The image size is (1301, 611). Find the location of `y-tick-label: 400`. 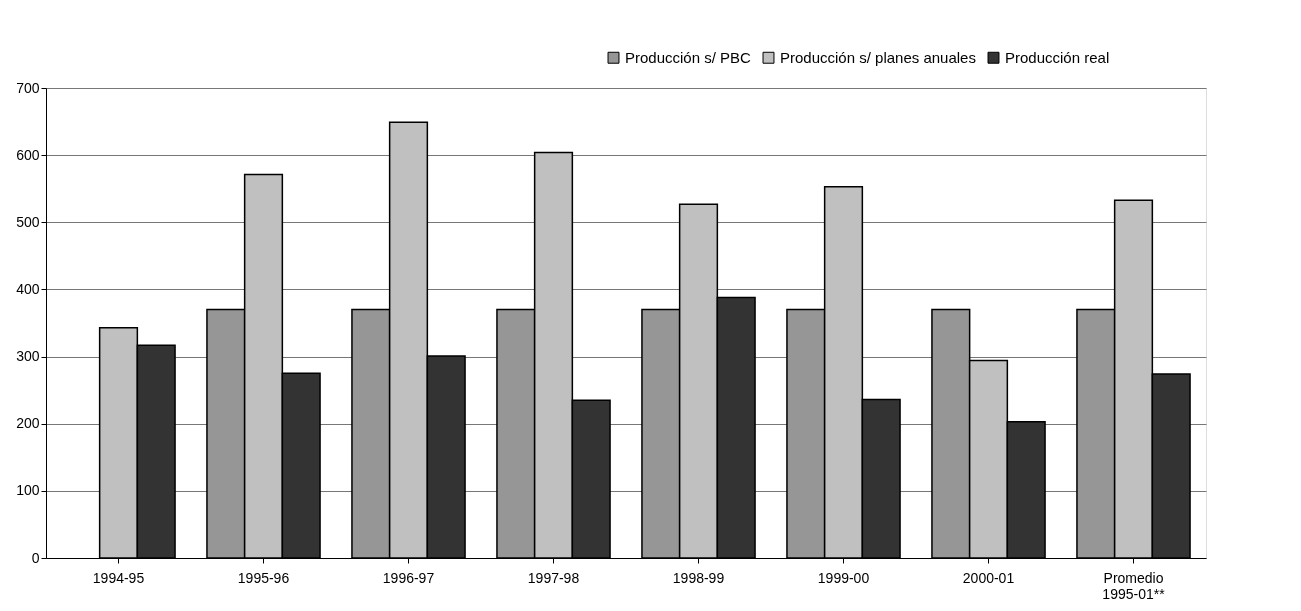

y-tick-label: 400 is located at coordinates (28, 288).